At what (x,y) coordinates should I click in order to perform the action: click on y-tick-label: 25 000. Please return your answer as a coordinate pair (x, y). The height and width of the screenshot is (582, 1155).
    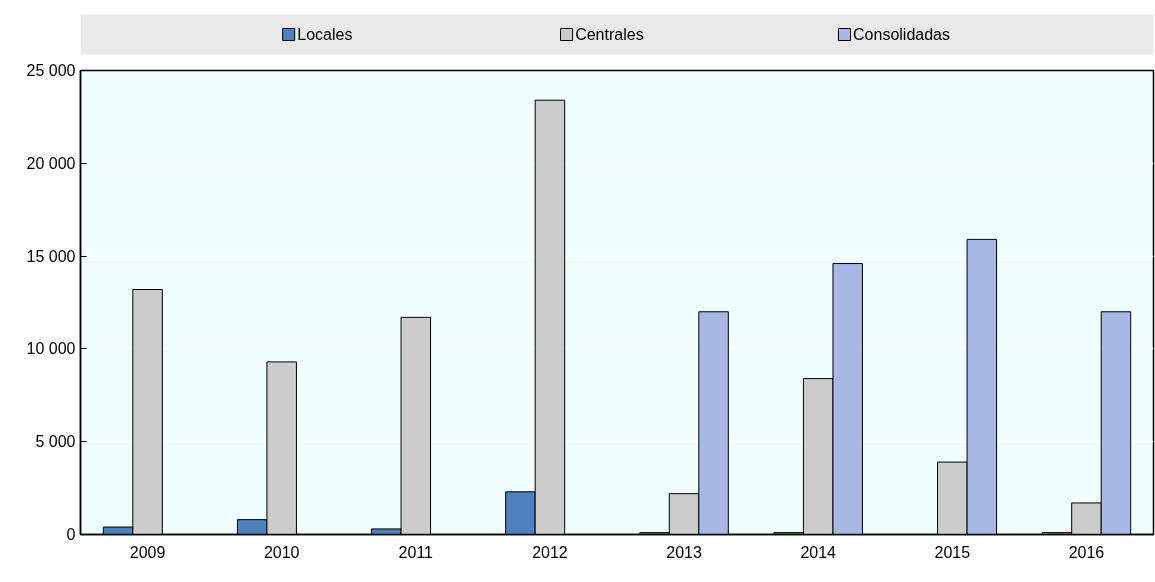
    Looking at the image, I should click on (51, 70).